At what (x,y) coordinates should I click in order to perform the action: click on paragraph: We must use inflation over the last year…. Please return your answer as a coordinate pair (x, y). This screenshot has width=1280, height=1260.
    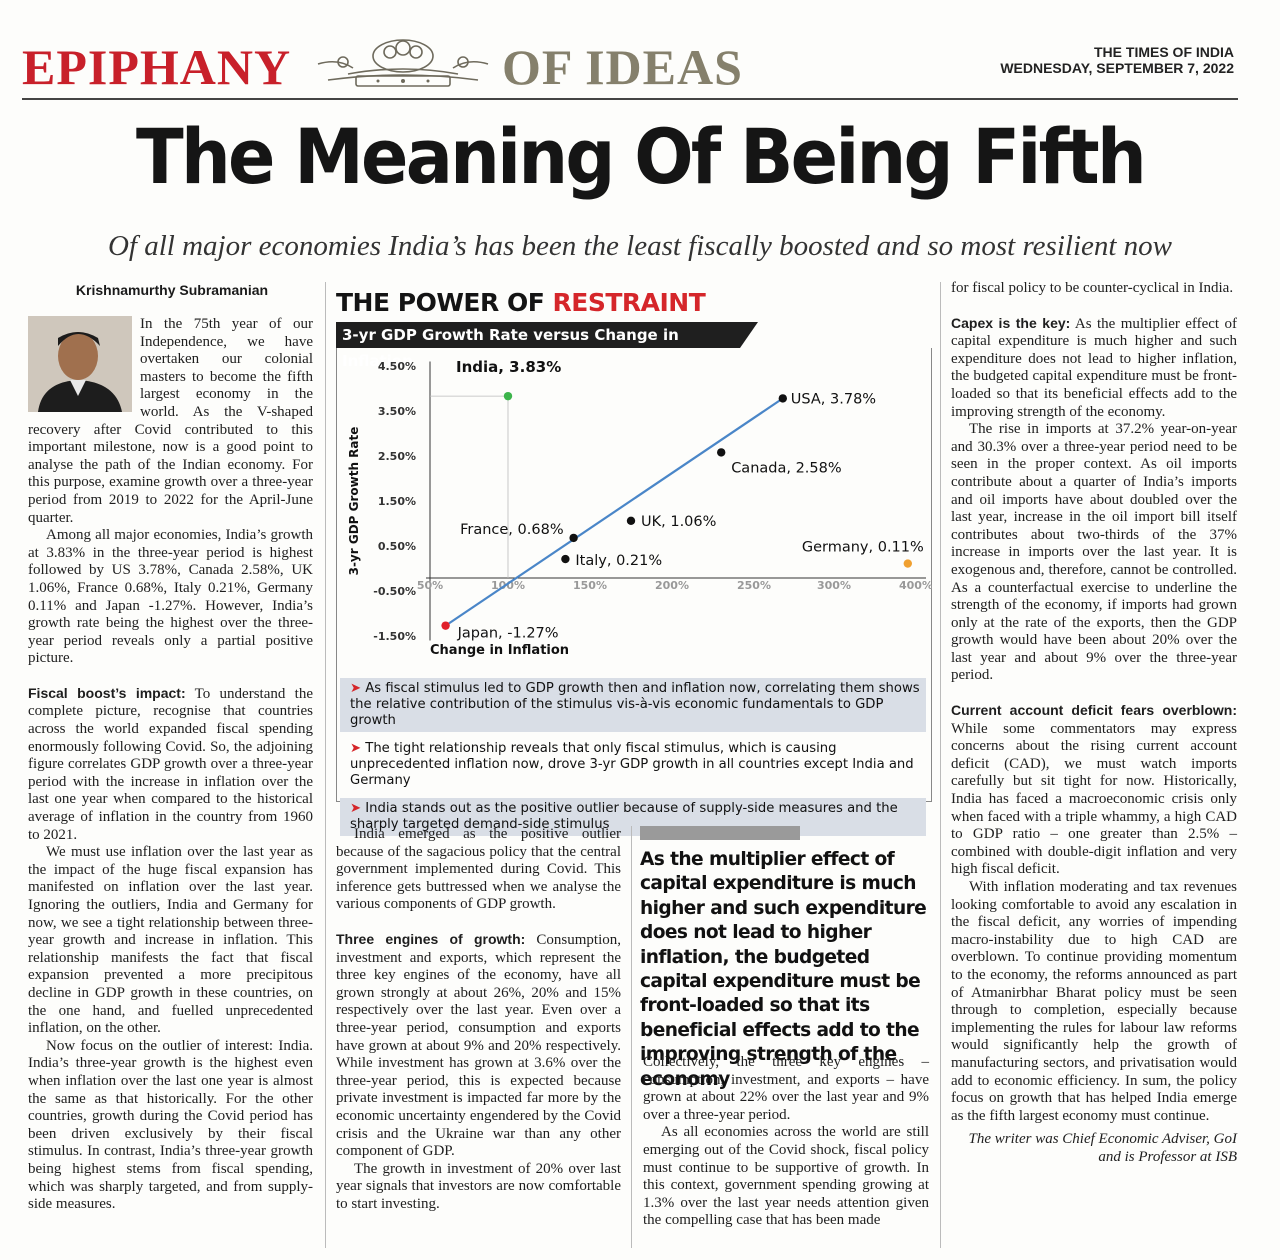
    Looking at the image, I should click on (170, 940).